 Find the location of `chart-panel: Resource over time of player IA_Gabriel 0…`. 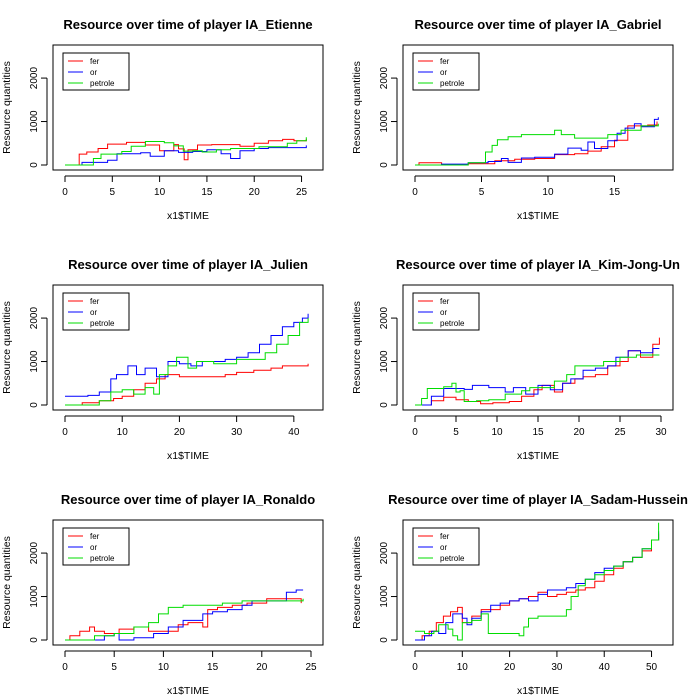

chart-panel: Resource over time of player IA_Gabriel 0… is located at coordinates (512, 119).